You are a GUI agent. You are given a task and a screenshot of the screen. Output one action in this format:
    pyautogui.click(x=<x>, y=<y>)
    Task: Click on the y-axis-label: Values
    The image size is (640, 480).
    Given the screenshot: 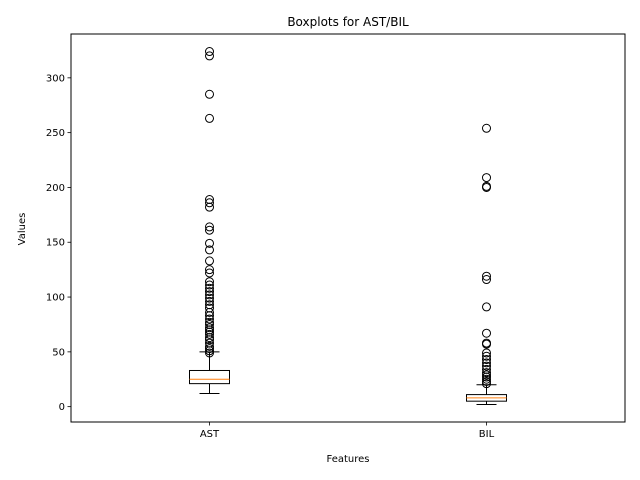 What is the action you would take?
    pyautogui.click(x=22, y=229)
    